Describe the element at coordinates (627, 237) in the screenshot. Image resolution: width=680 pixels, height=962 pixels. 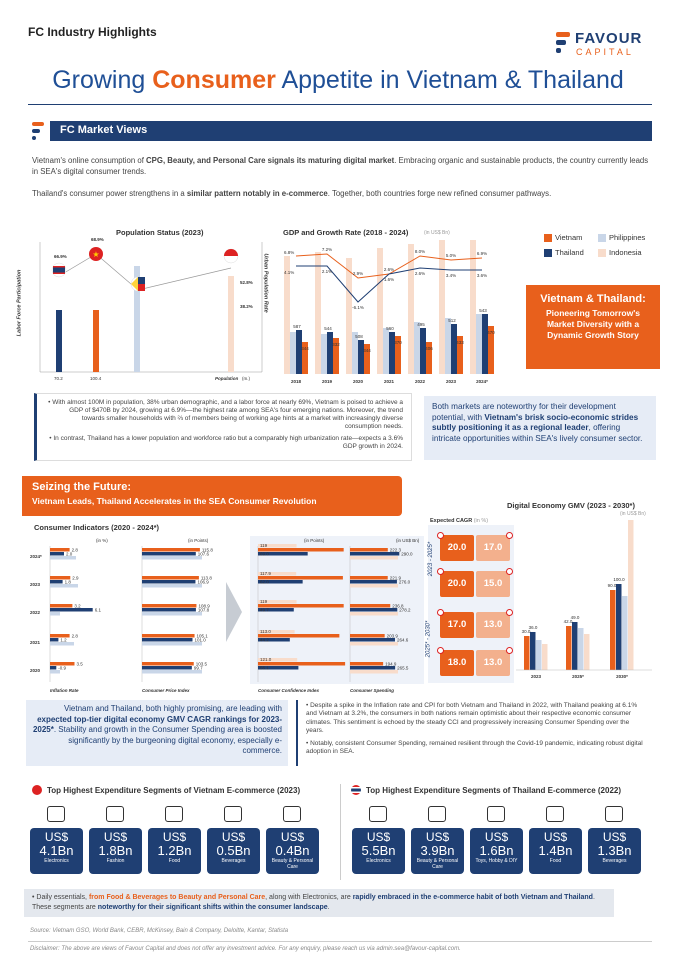
I see `legend-philippines: Philippines` at that location.